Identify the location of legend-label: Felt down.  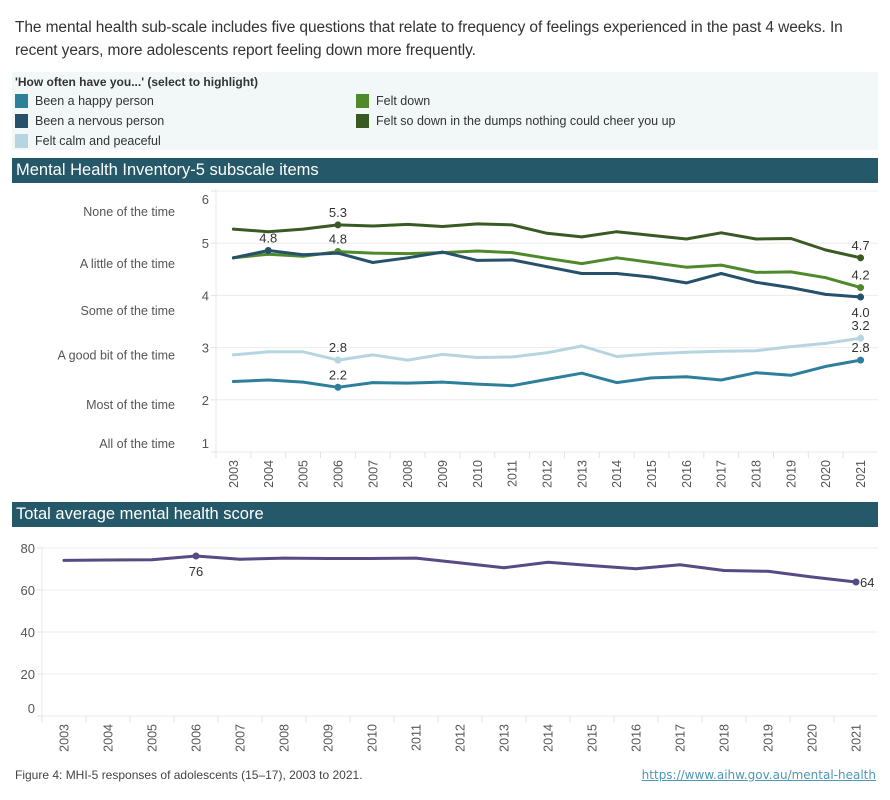
(403, 101).